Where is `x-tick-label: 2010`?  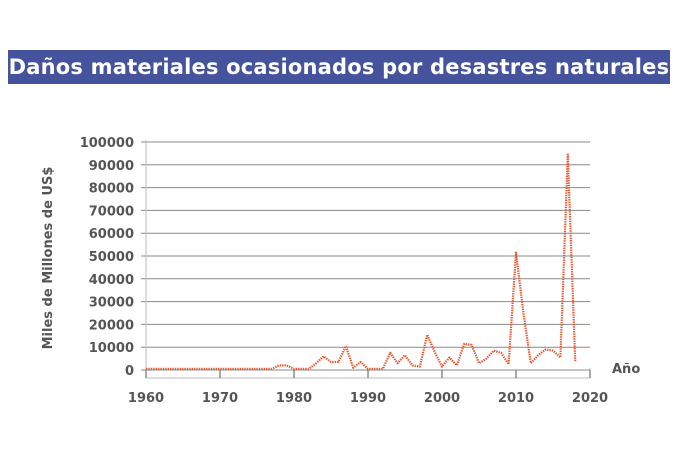
x-tick-label: 2010 is located at coordinates (516, 398).